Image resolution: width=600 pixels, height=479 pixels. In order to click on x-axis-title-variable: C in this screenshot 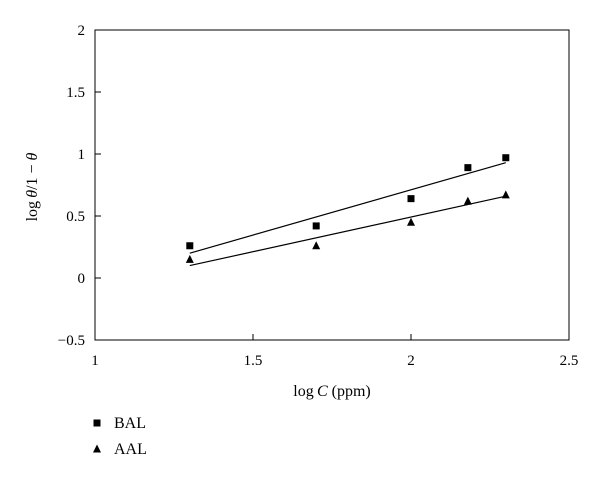, I will do `click(322, 391)`.